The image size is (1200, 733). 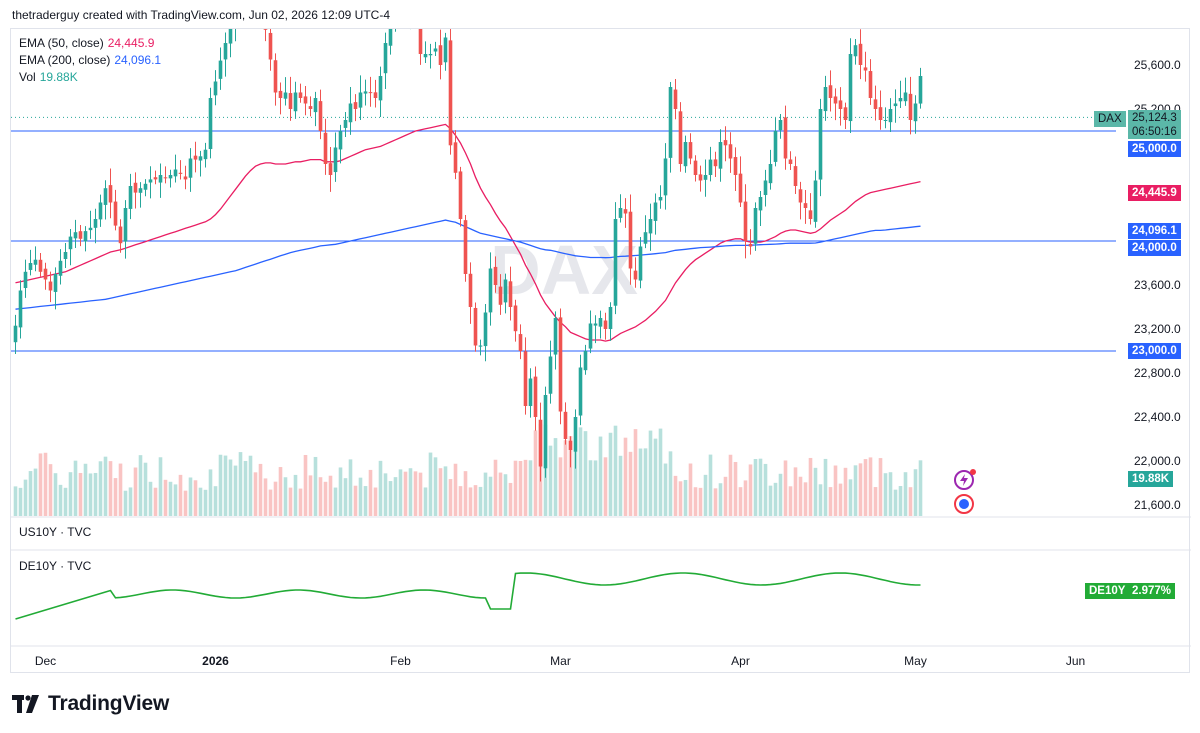 What do you see at coordinates (55, 532) in the screenshot?
I see `us10y-pane-label: US10Y · TVC` at bounding box center [55, 532].